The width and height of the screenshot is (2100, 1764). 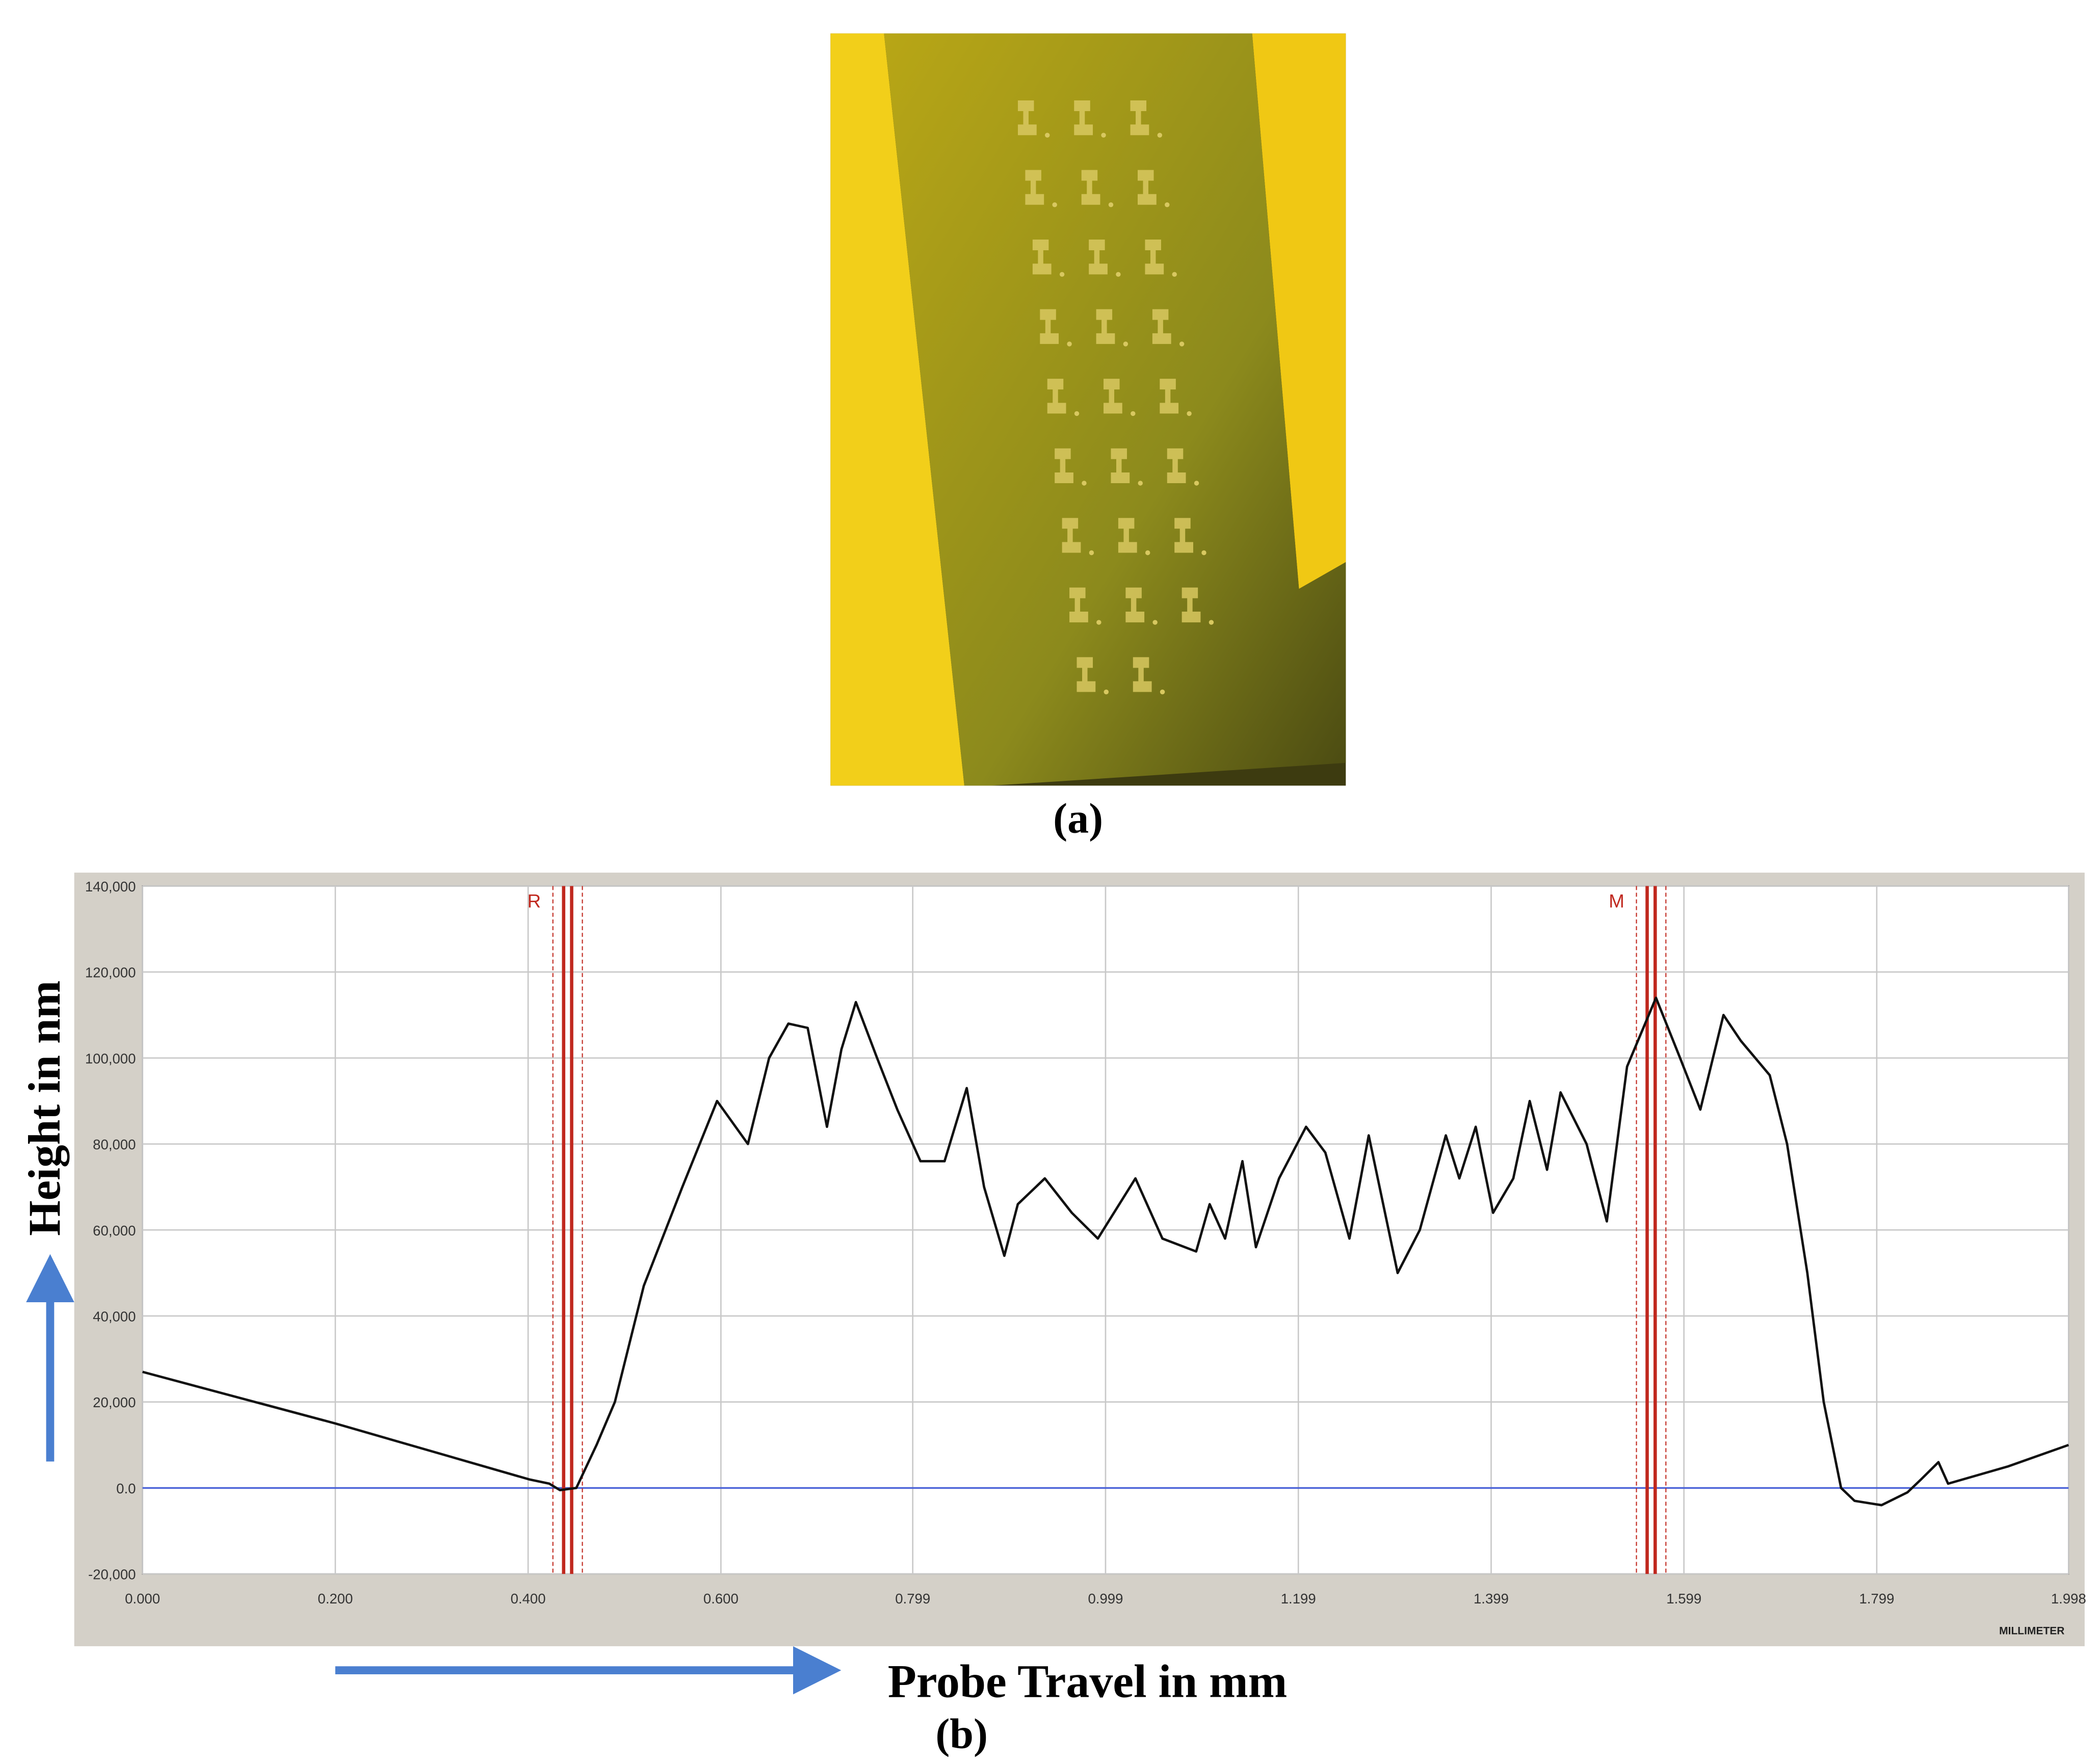 What do you see at coordinates (44, 1108) in the screenshot?
I see `y-axis-label: Height in nm` at bounding box center [44, 1108].